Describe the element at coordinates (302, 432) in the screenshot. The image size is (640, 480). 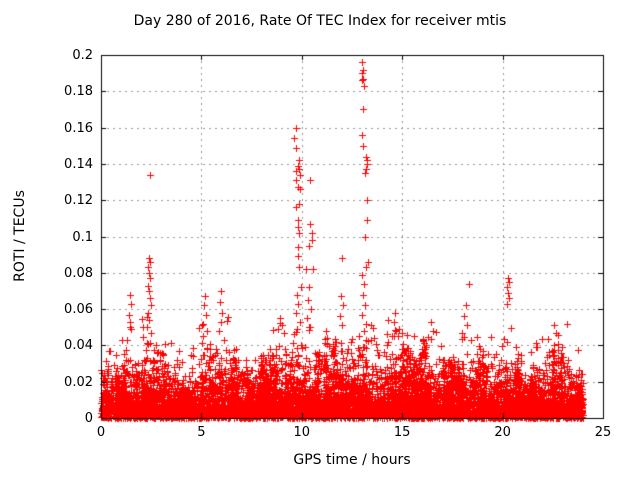
I see `x-tick-label: 10` at that location.